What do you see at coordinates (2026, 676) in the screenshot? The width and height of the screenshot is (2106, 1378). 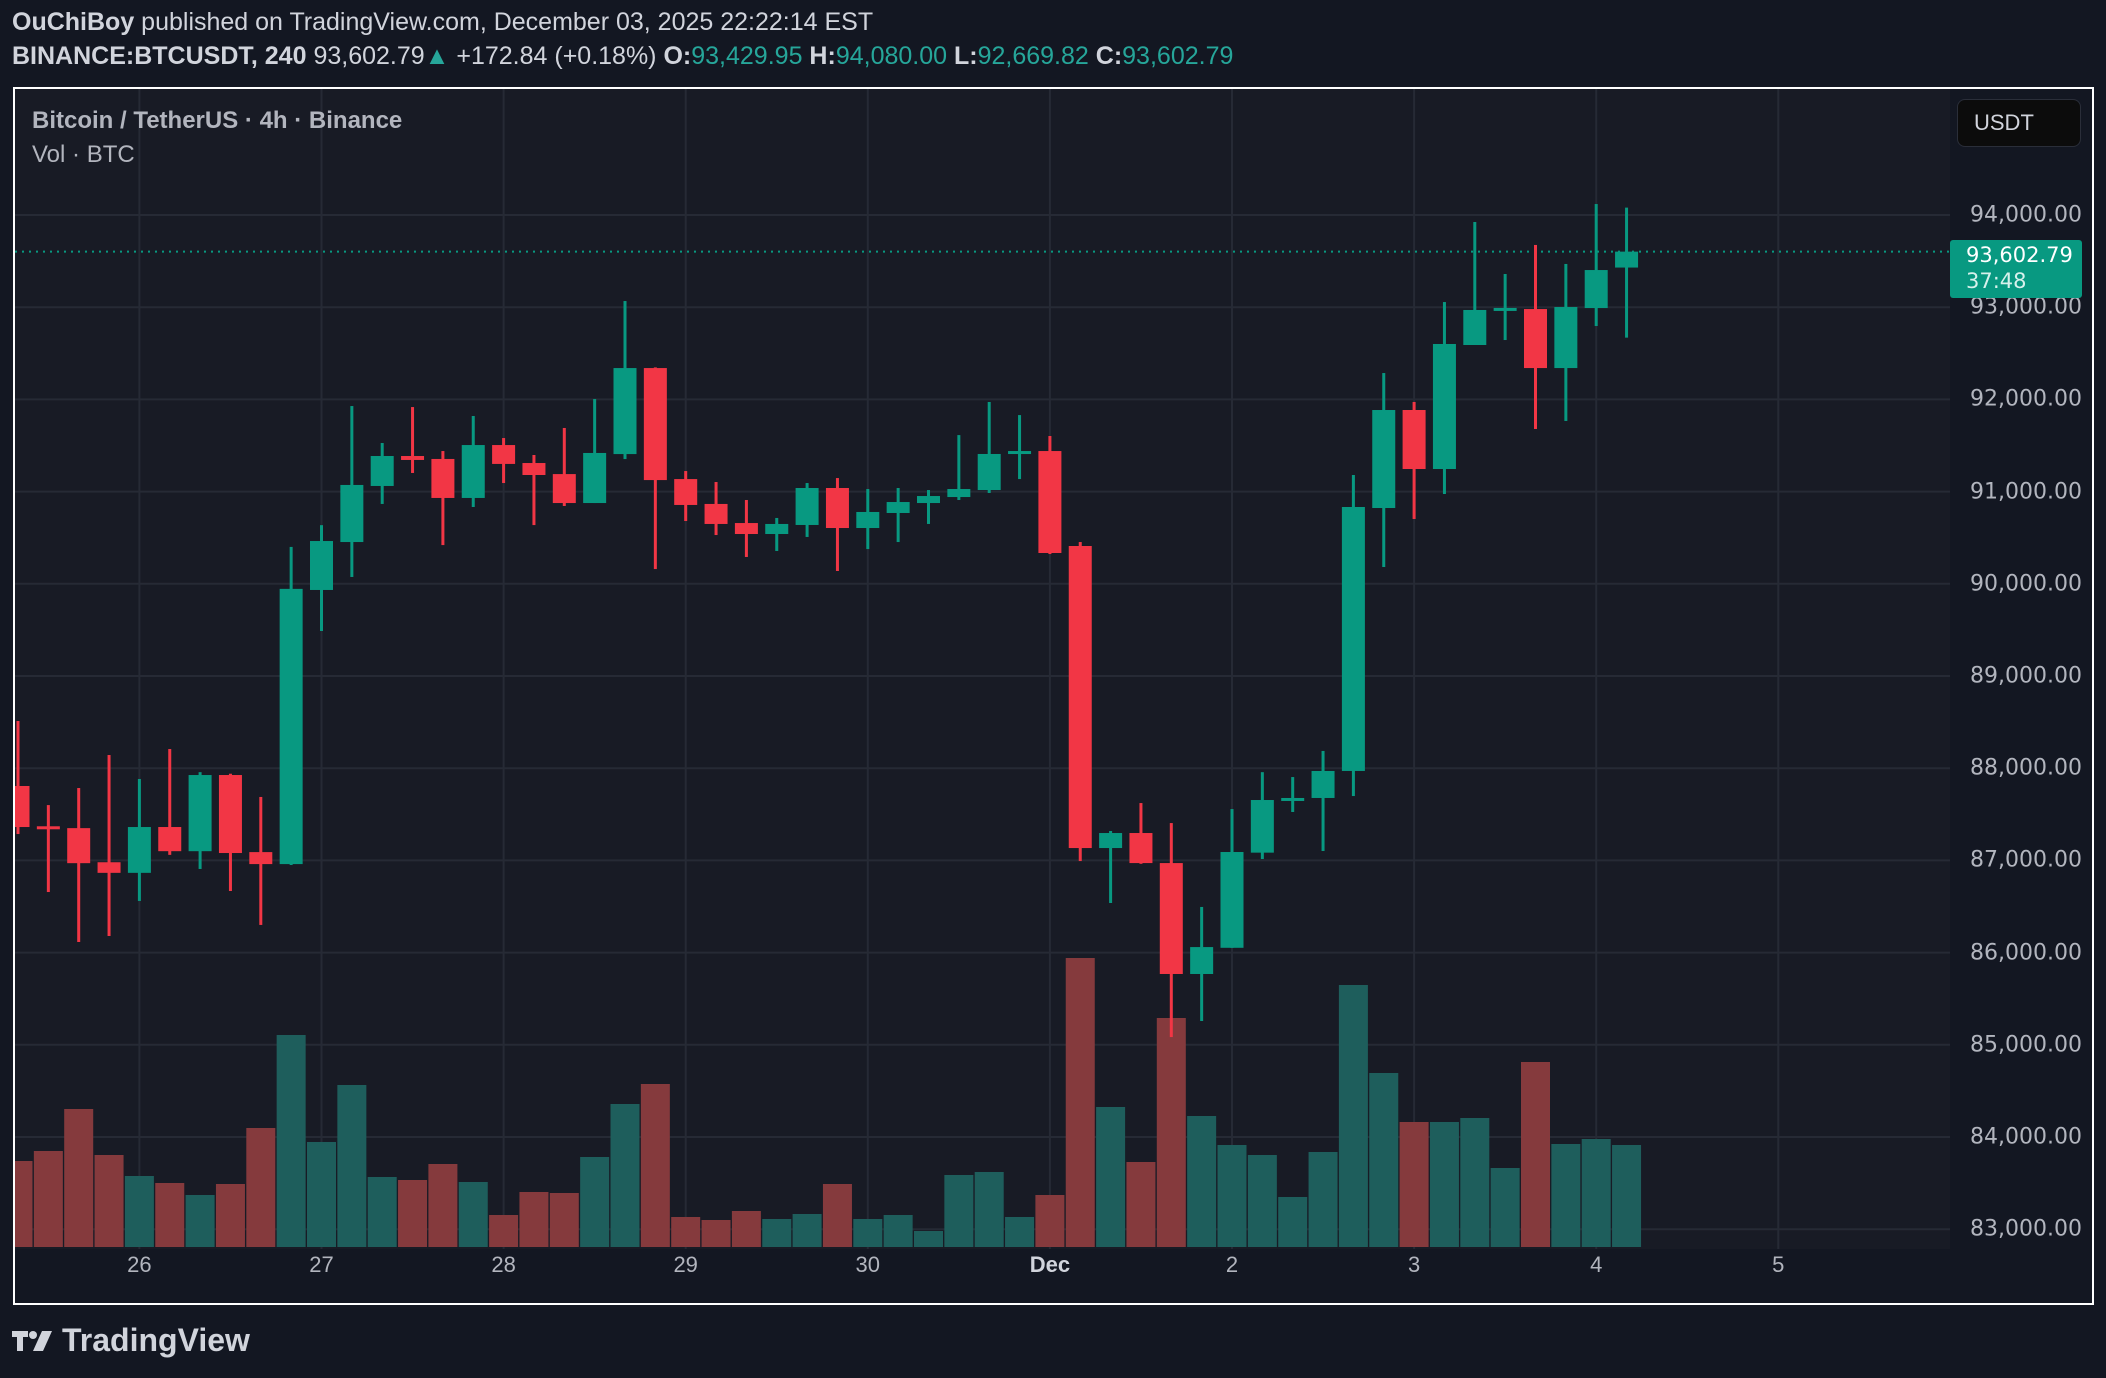 I see `price-axis-label: 89,000.00` at bounding box center [2026, 676].